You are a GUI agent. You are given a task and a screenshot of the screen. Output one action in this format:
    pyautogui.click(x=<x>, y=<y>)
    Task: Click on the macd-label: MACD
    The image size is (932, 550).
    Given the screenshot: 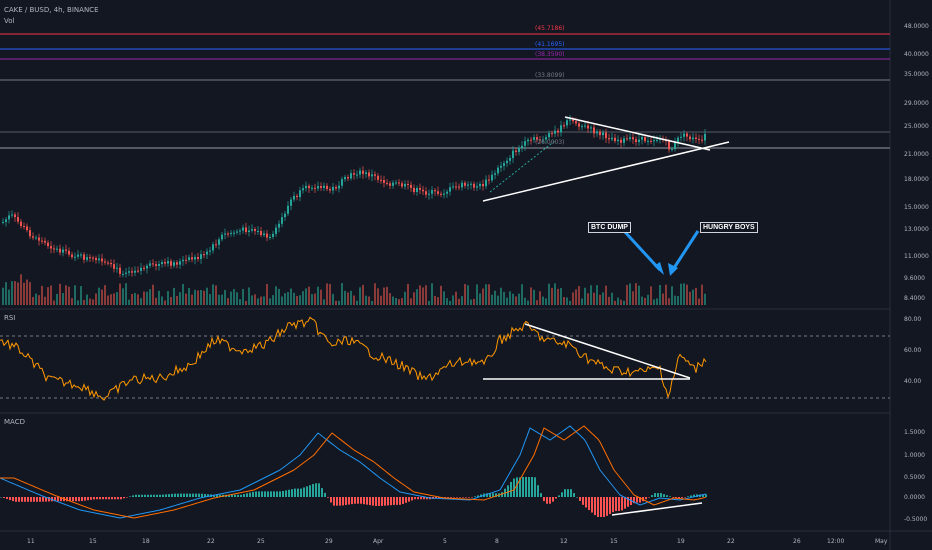 What is the action you would take?
    pyautogui.click(x=14, y=422)
    